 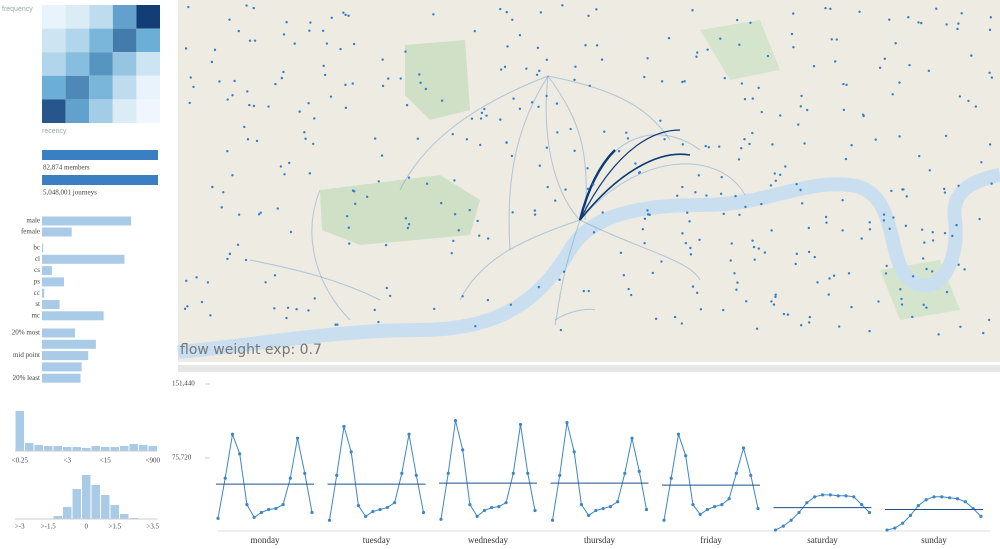 What do you see at coordinates (711, 540) in the screenshot?
I see `day-label: friday` at bounding box center [711, 540].